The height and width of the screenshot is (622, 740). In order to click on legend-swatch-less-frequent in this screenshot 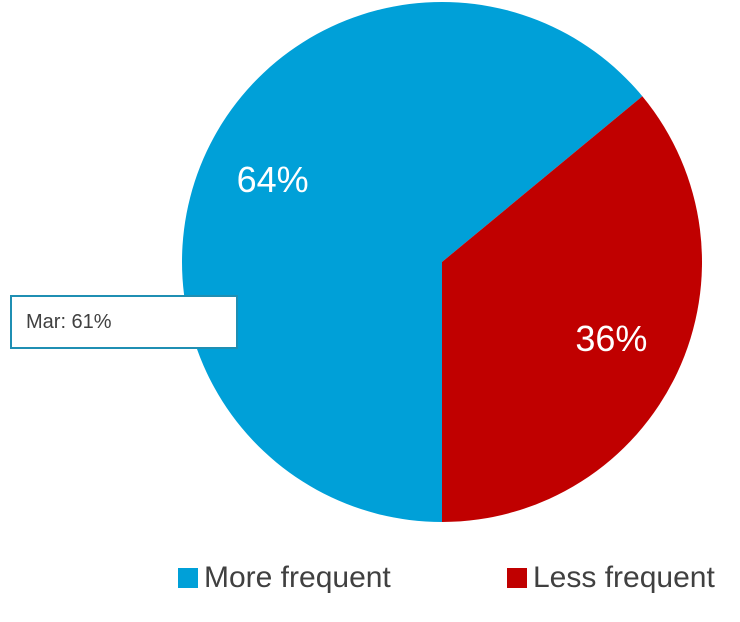, I will do `click(517, 578)`.